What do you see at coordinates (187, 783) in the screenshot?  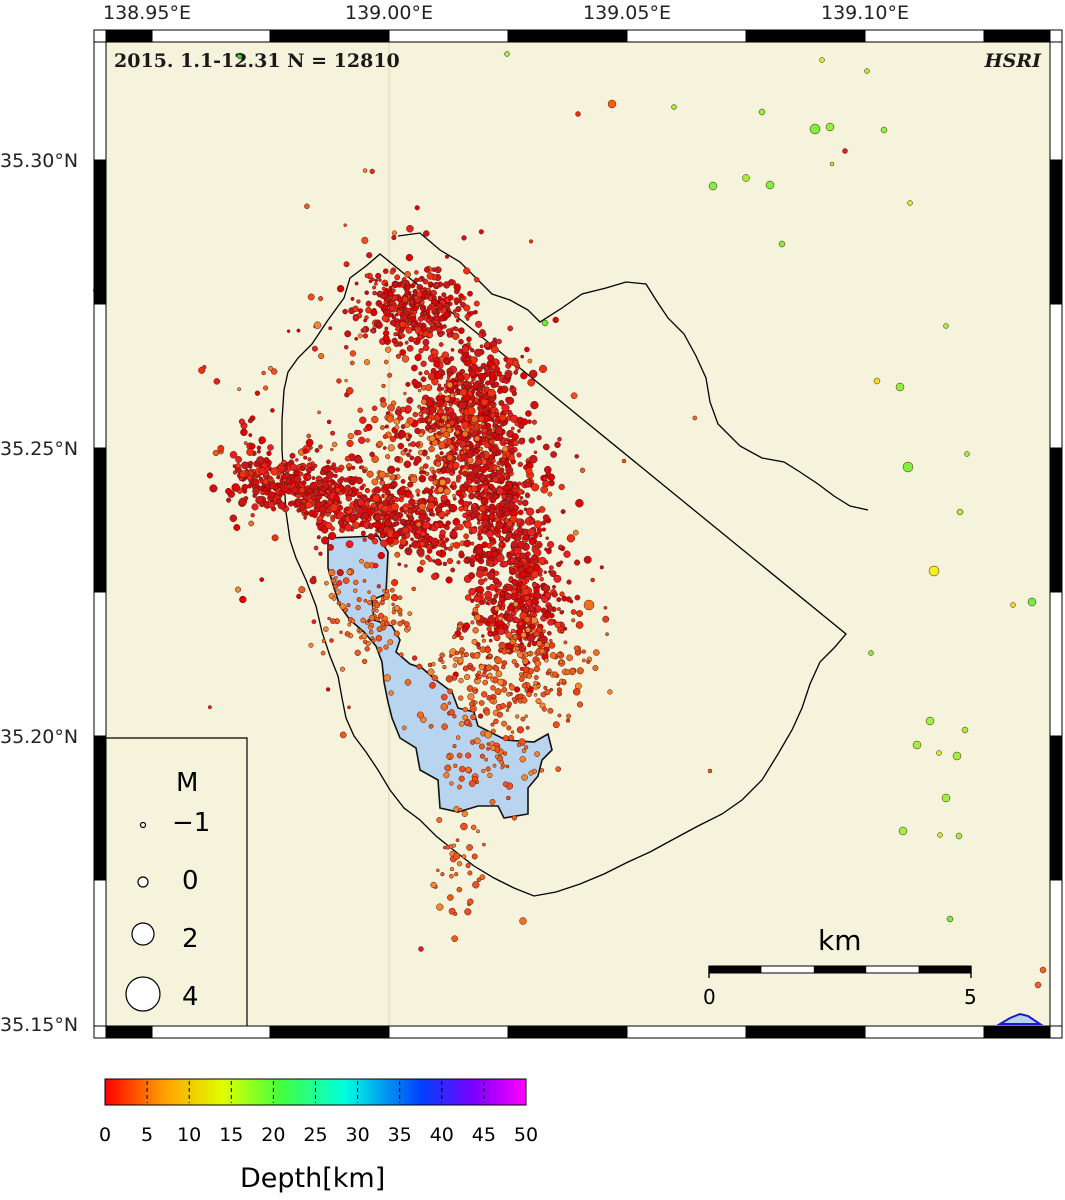 I see `legend-title: M` at bounding box center [187, 783].